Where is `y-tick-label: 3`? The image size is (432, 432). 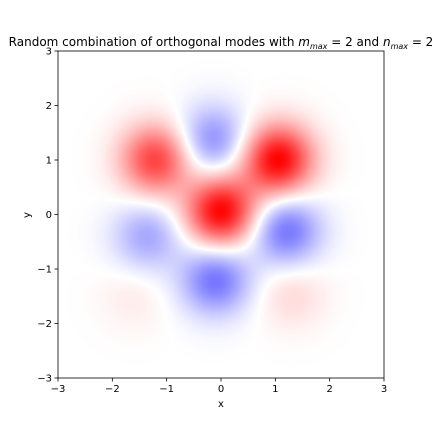
y-tick-label: 3 is located at coordinates (49, 52).